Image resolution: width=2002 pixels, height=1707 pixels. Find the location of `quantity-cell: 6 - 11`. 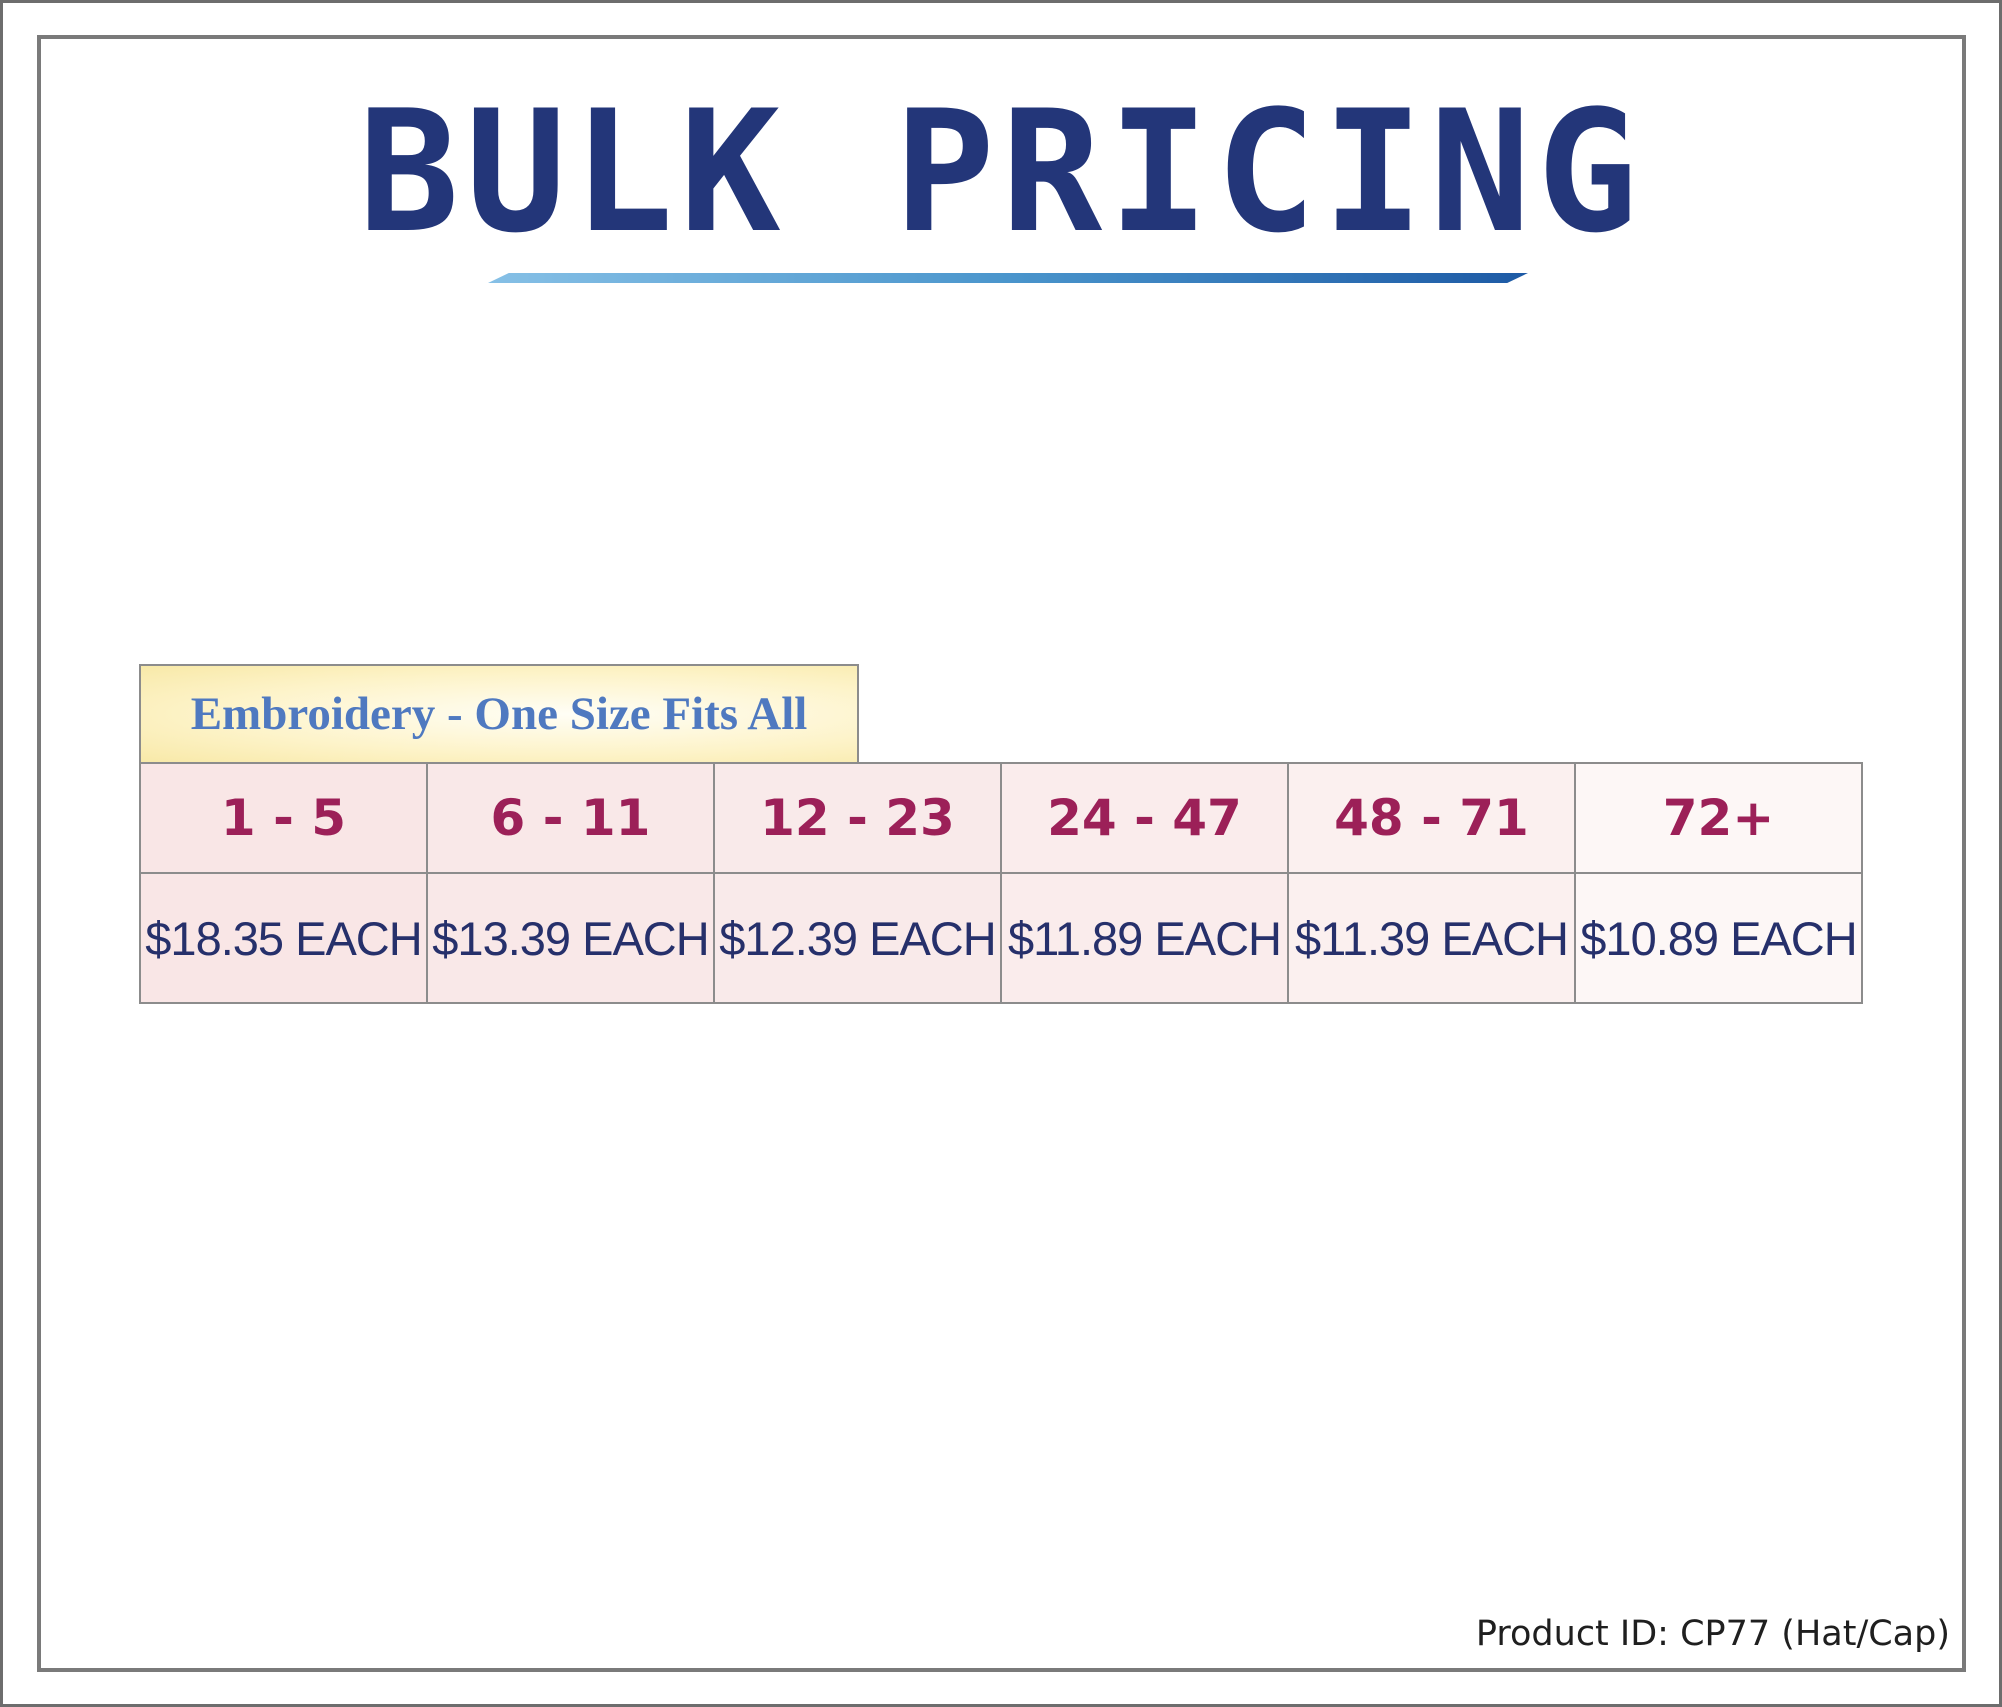

quantity-cell: 6 - 11 is located at coordinates (570, 818).